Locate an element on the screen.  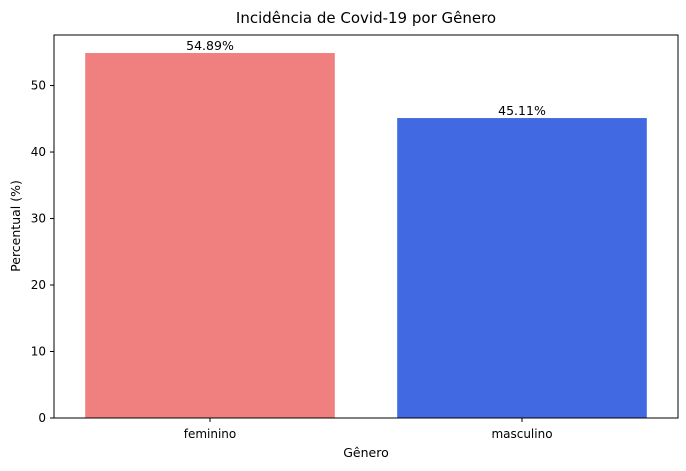
y-tick-label-40: 40 is located at coordinates (38, 152).